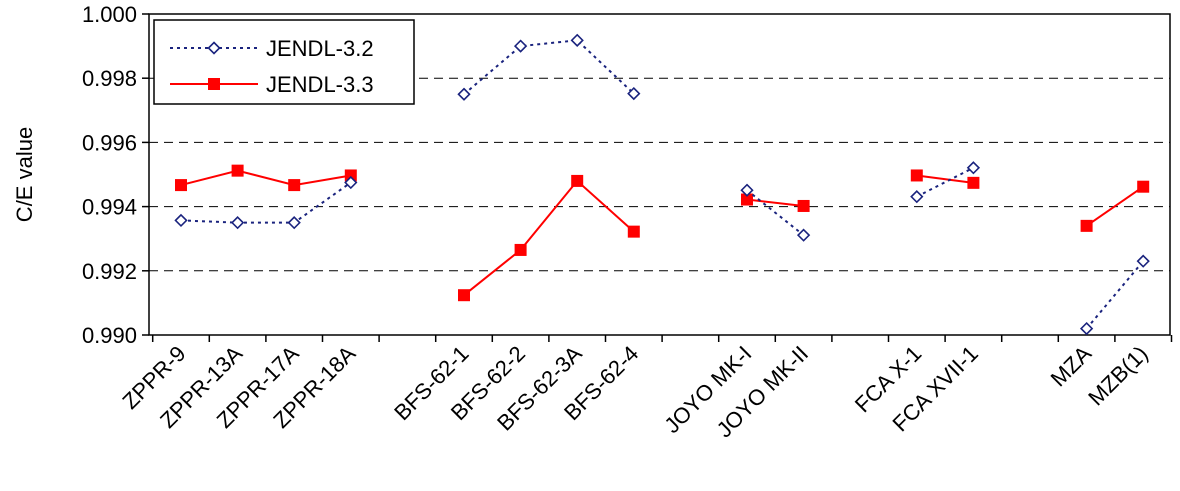 This screenshot has height=491, width=1180. I want to click on y-axis-title: C/E value, so click(24, 174).